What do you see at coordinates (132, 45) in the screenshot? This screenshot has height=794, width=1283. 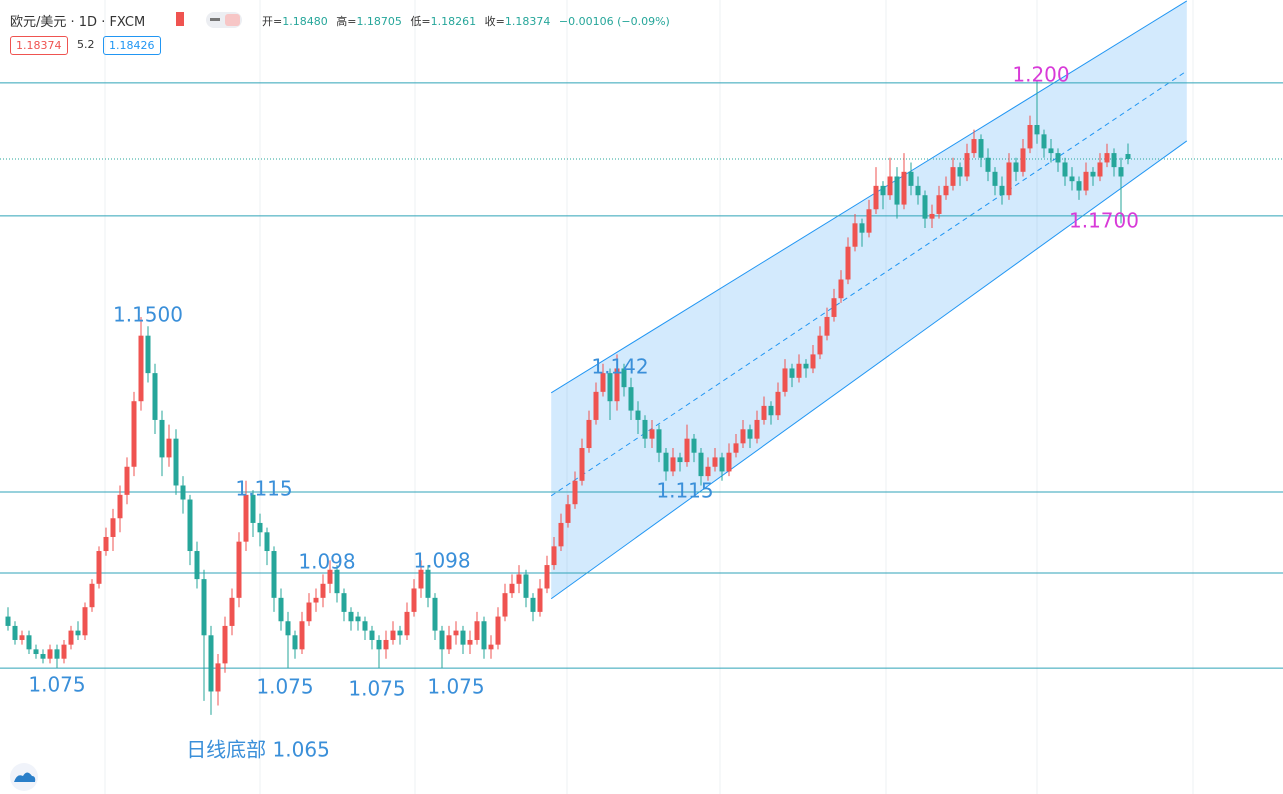 I see `ask-box: 1.18426` at bounding box center [132, 45].